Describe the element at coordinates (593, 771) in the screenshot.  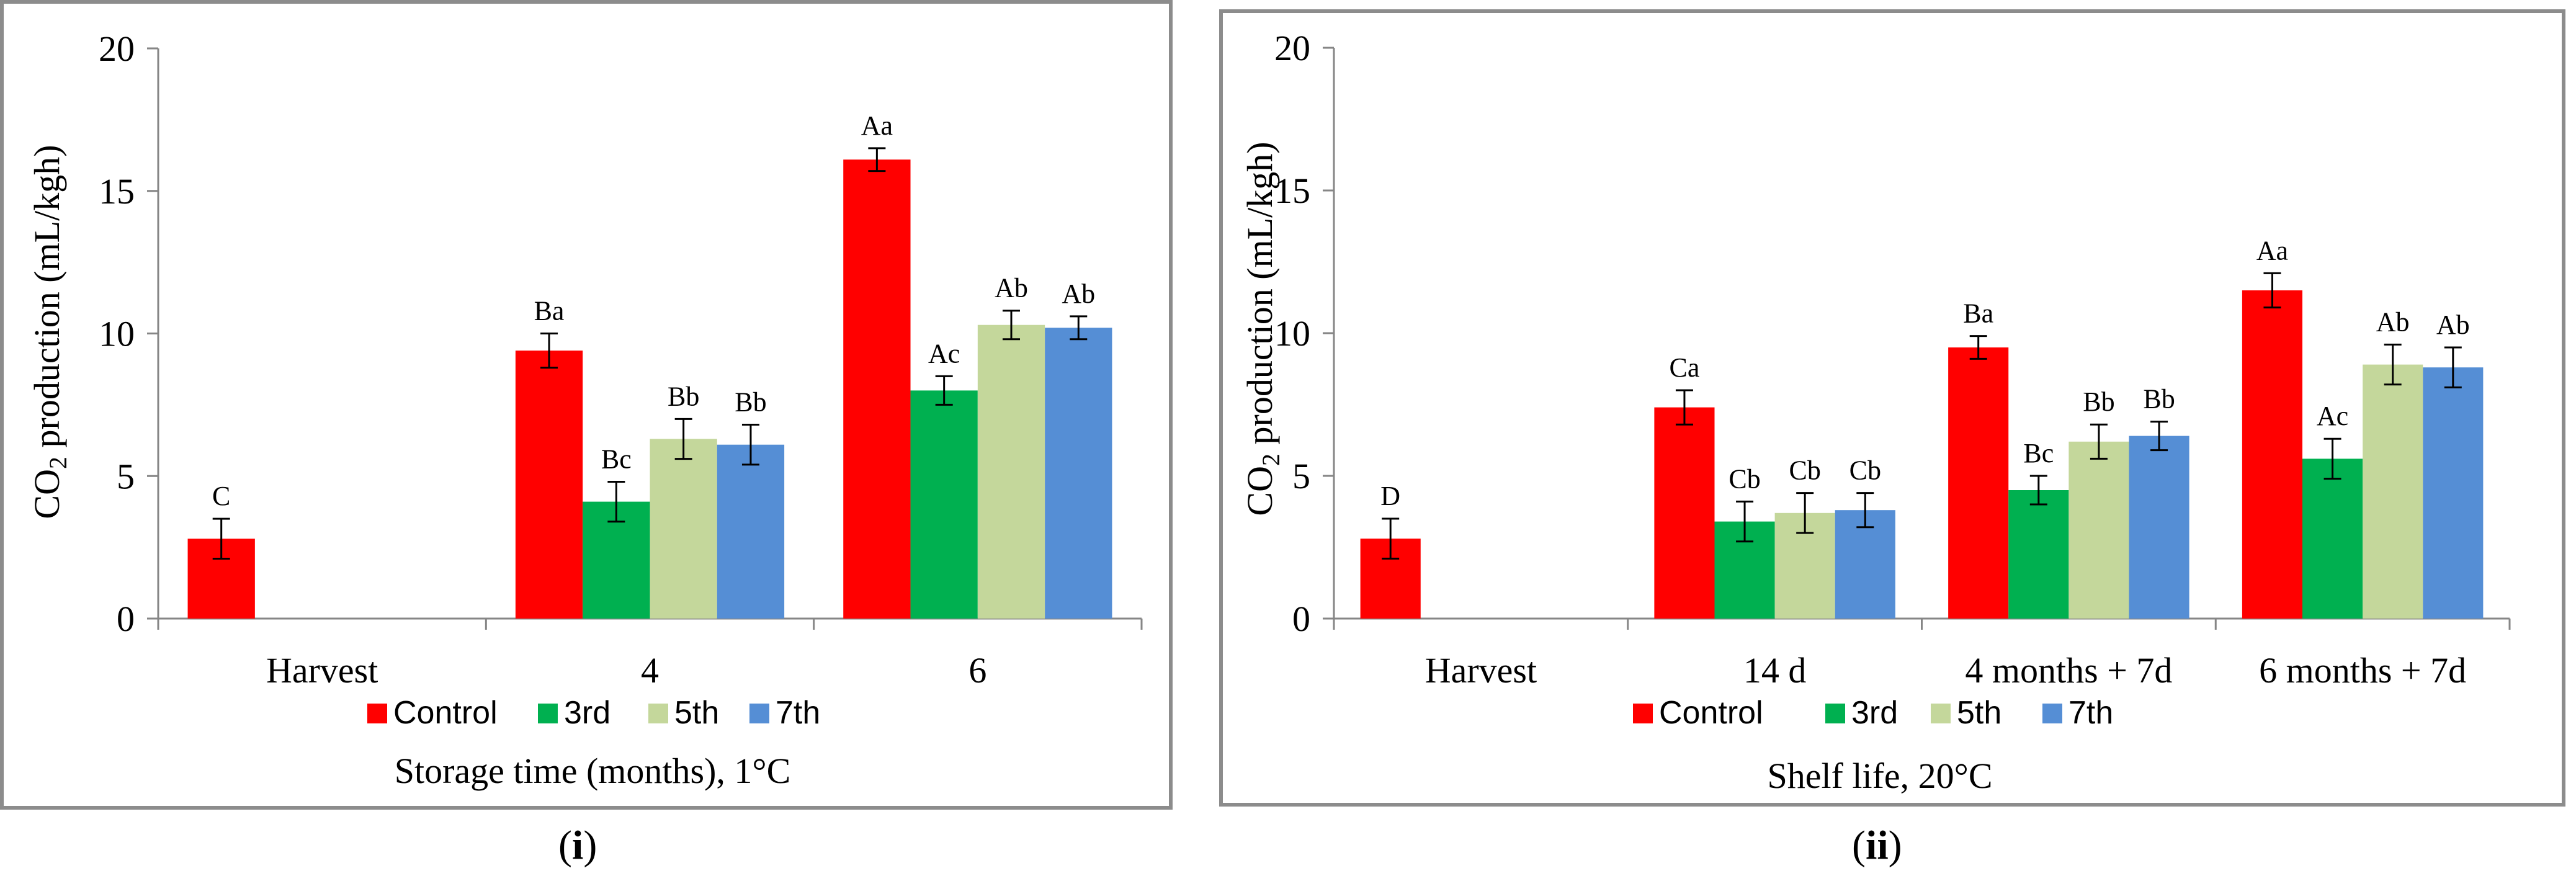
I see `x-axis-title: Storage time (months), 1°C` at that location.